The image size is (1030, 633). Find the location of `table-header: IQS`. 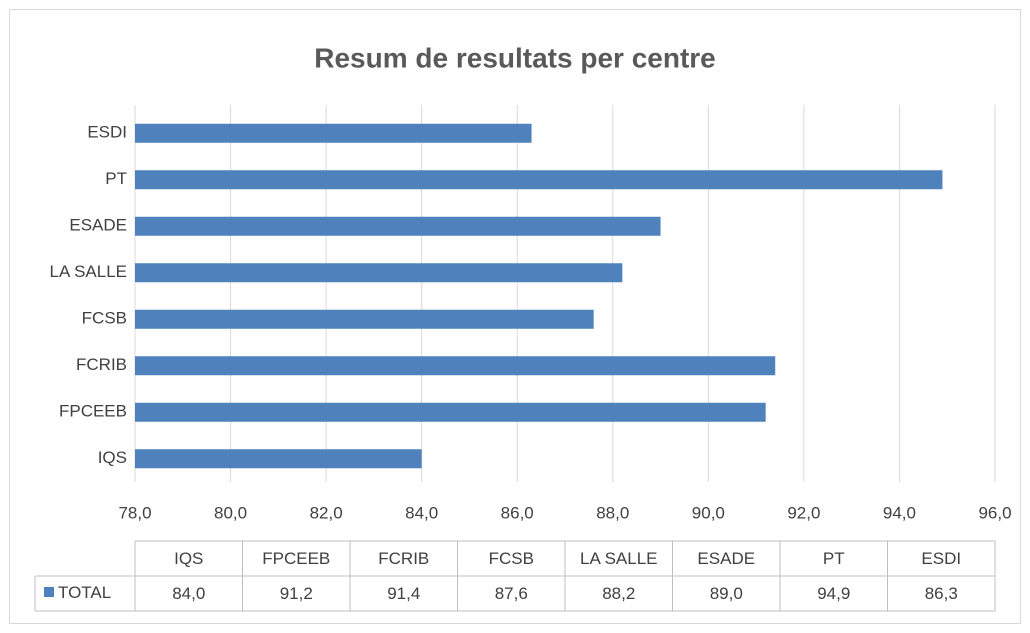

table-header: IQS is located at coordinates (188, 558).